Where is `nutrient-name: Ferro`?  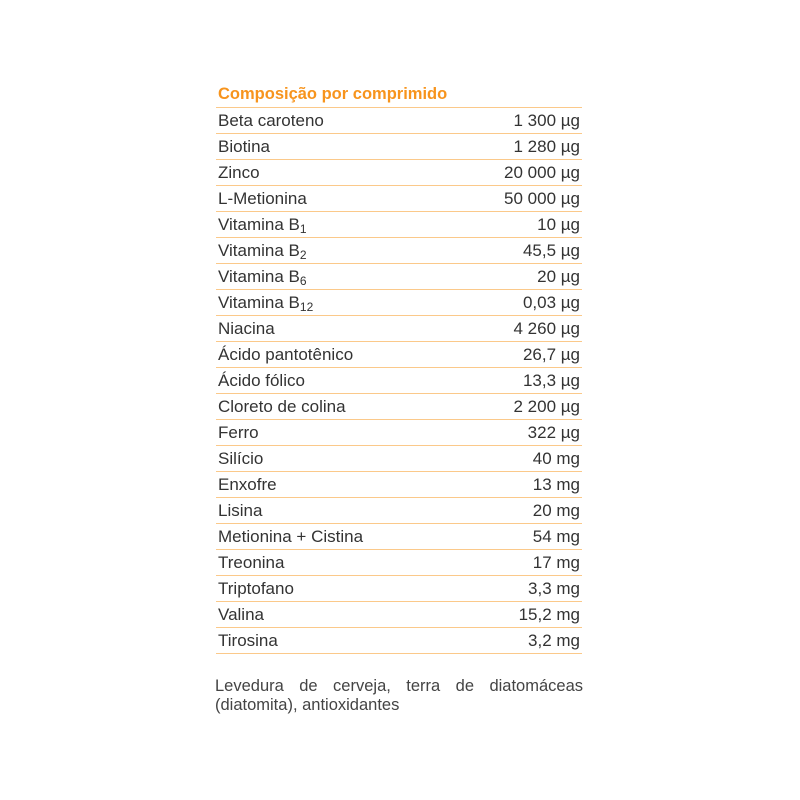 nutrient-name: Ferro is located at coordinates (238, 432).